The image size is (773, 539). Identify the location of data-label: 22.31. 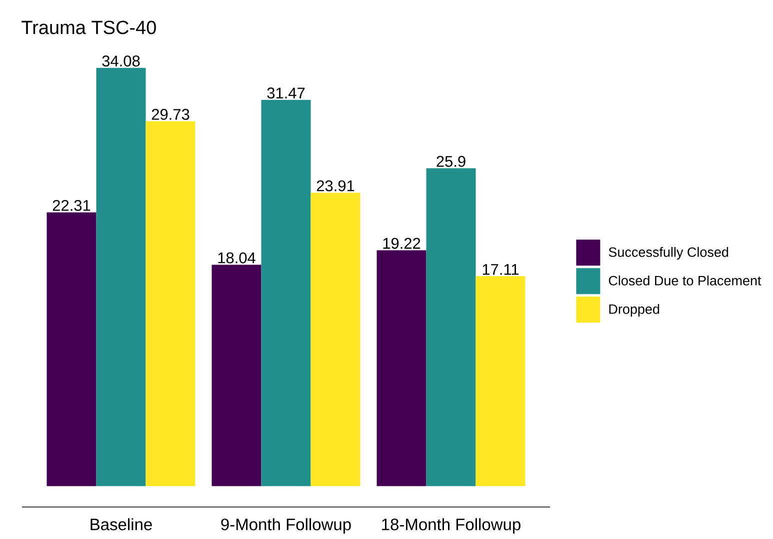
(71, 205).